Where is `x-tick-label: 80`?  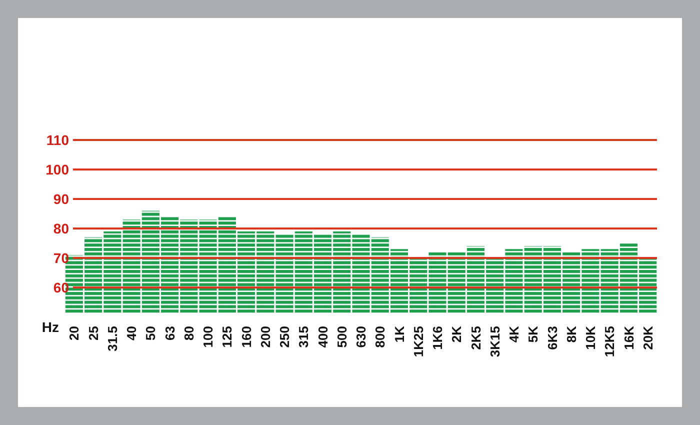 x-tick-label: 80 is located at coordinates (188, 333).